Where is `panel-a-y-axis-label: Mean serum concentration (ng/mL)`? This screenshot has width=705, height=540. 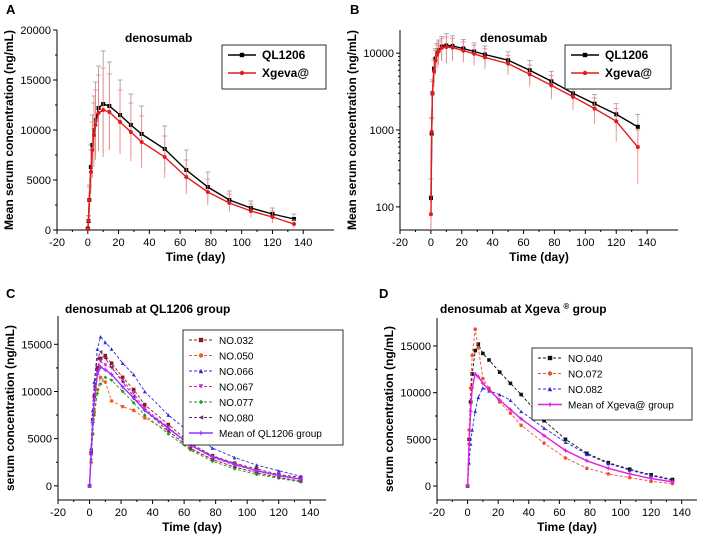 panel-a-y-axis-label: Mean serum concentration (ng/mL) is located at coordinates (9, 130).